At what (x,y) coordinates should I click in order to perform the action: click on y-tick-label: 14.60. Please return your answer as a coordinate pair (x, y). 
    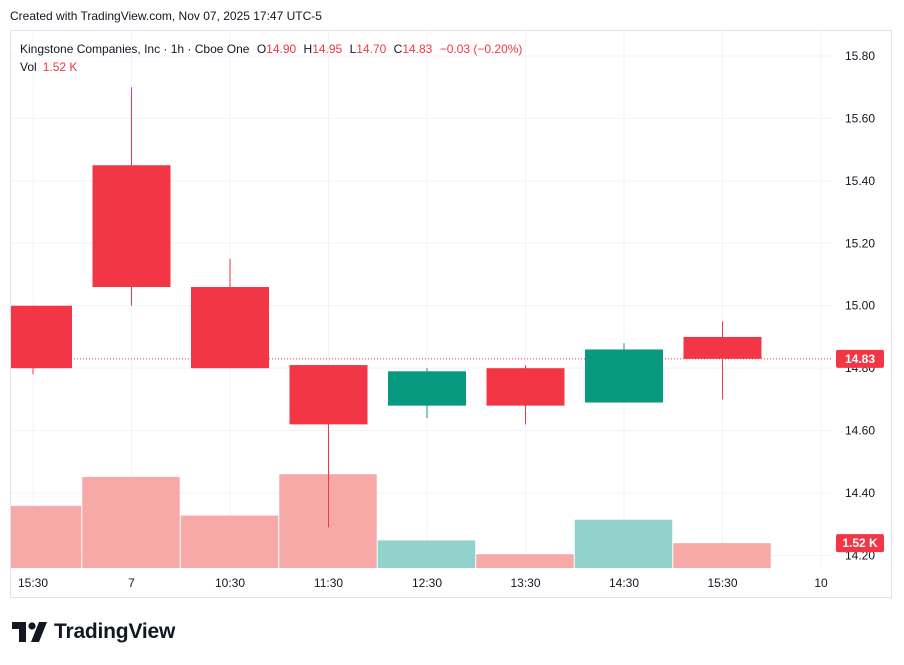
    Looking at the image, I should click on (860, 431).